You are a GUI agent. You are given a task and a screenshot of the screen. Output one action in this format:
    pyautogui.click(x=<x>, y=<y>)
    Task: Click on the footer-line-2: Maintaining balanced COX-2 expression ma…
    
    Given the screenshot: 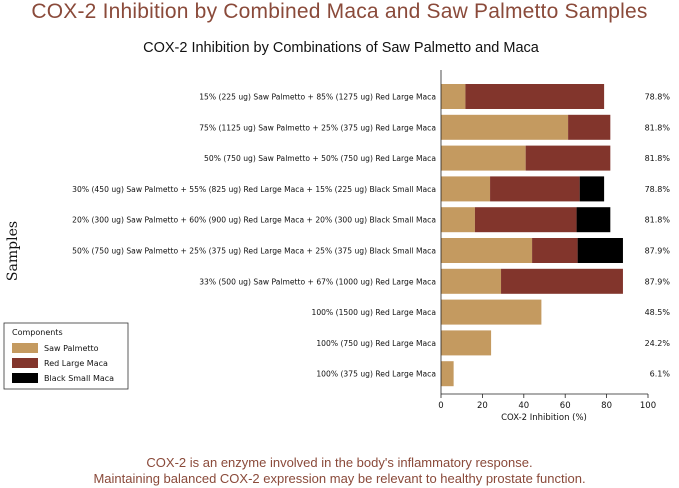 What is the action you would take?
    pyautogui.click(x=339, y=478)
    